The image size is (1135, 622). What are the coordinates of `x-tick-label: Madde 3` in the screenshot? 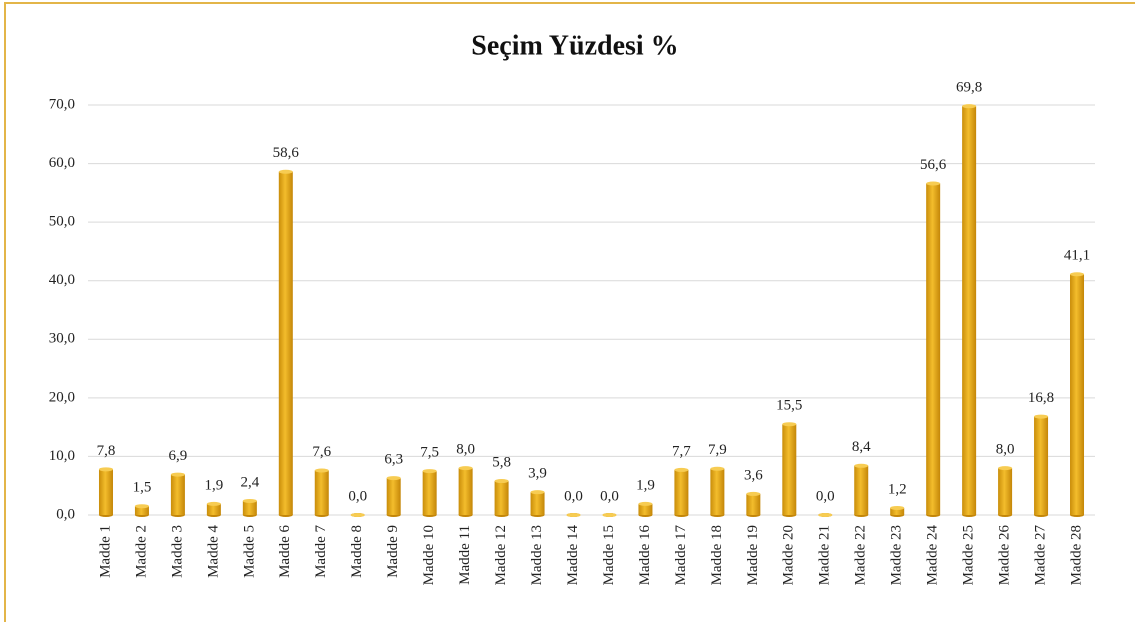 It's located at (177, 551).